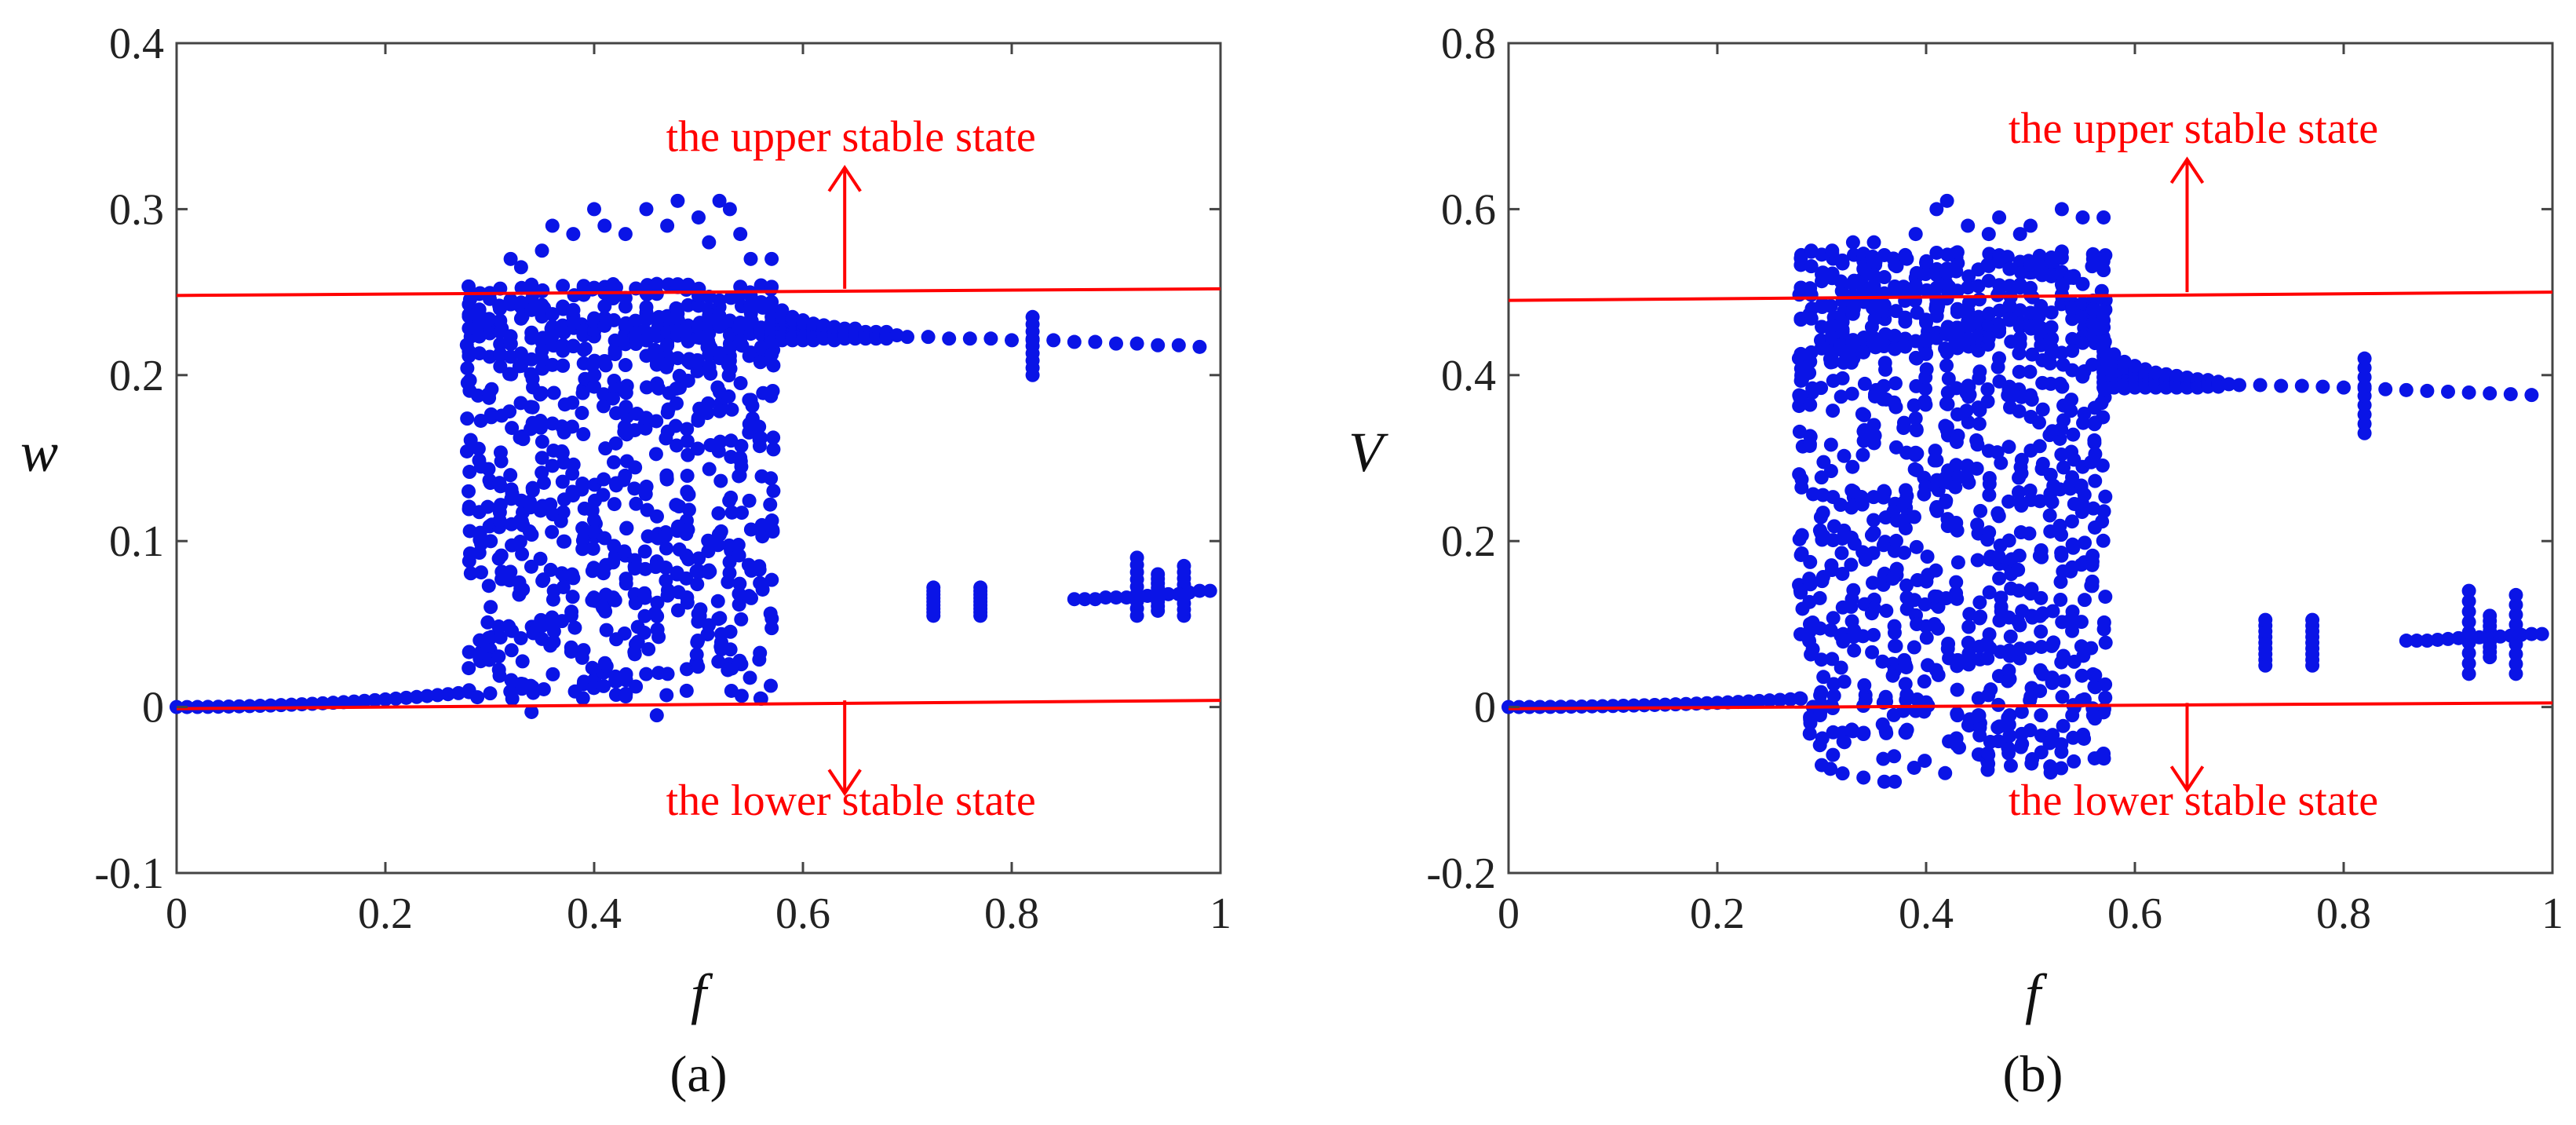 This screenshot has width=2576, height=1125. What do you see at coordinates (844, 178) in the screenshot?
I see `upper-stable-state-arrowhead` at bounding box center [844, 178].